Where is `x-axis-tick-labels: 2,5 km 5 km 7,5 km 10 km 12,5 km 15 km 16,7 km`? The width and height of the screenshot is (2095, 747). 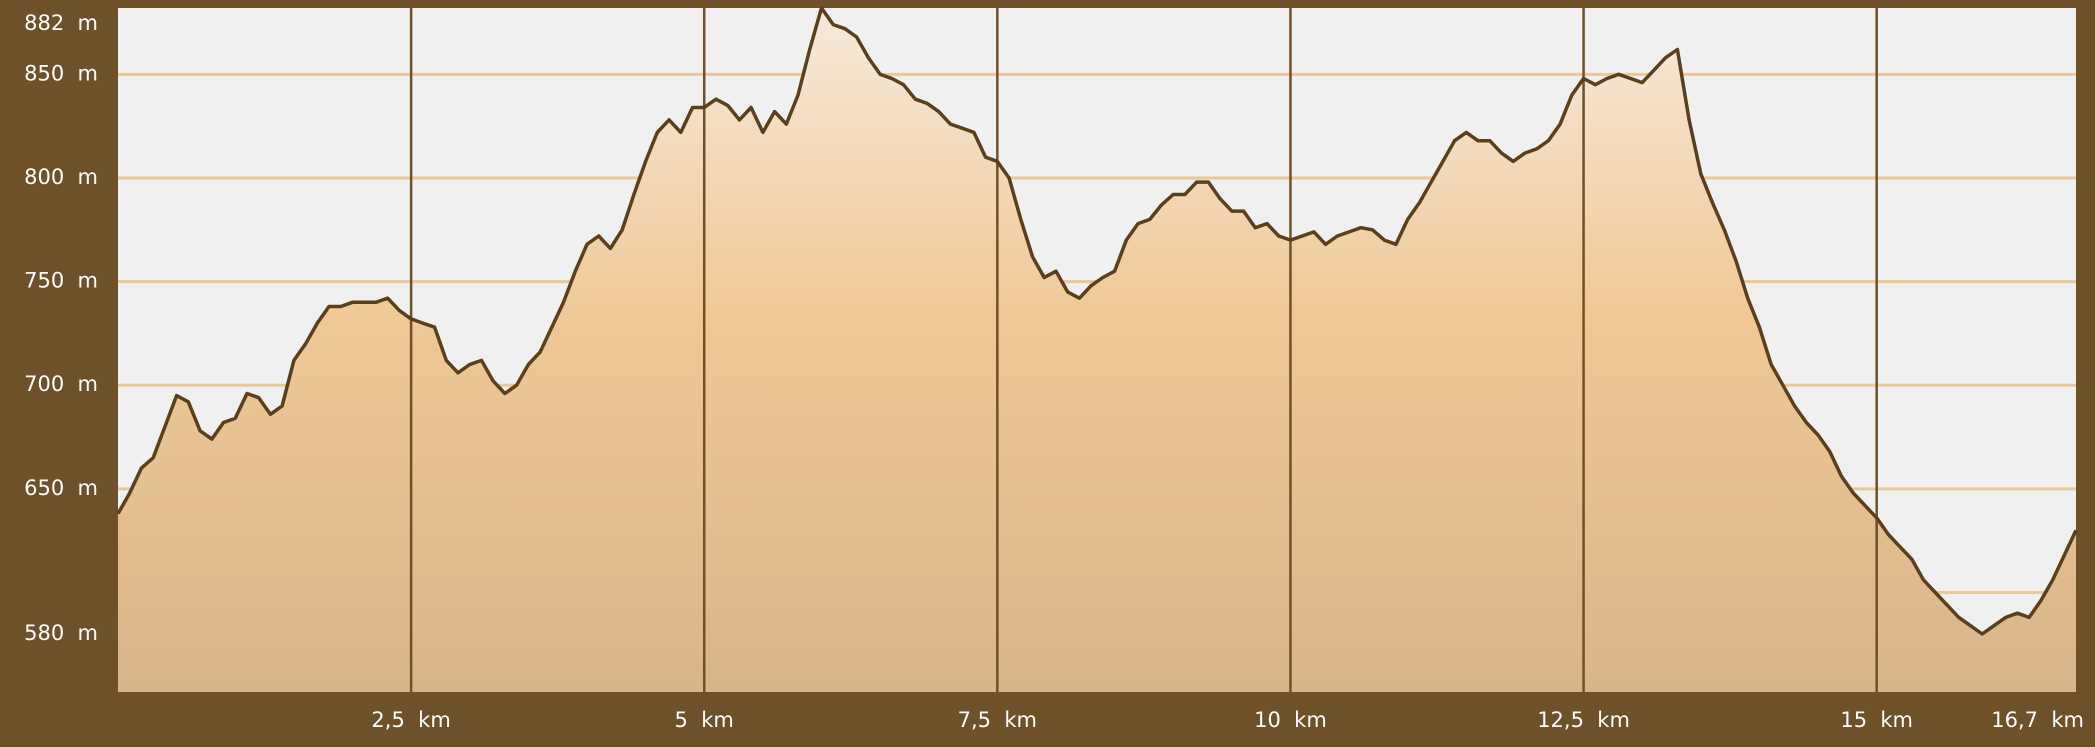
x-axis-tick-labels: 2,5 km 5 km 7,5 km 10 km 12,5 km 15 km 16,7 km is located at coordinates (1227, 720).